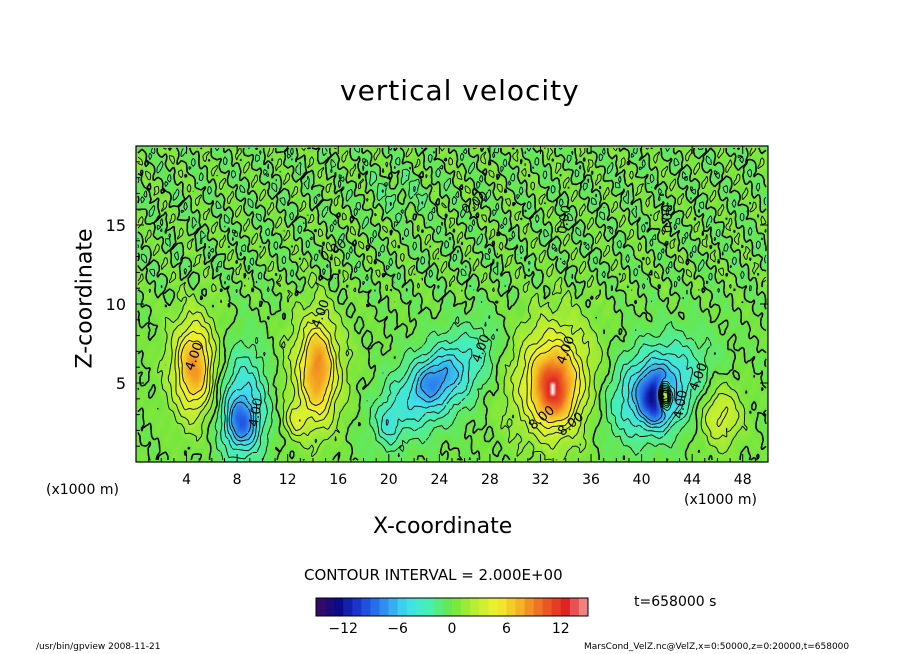  I want to click on x-tick-label: 24, so click(439, 480).